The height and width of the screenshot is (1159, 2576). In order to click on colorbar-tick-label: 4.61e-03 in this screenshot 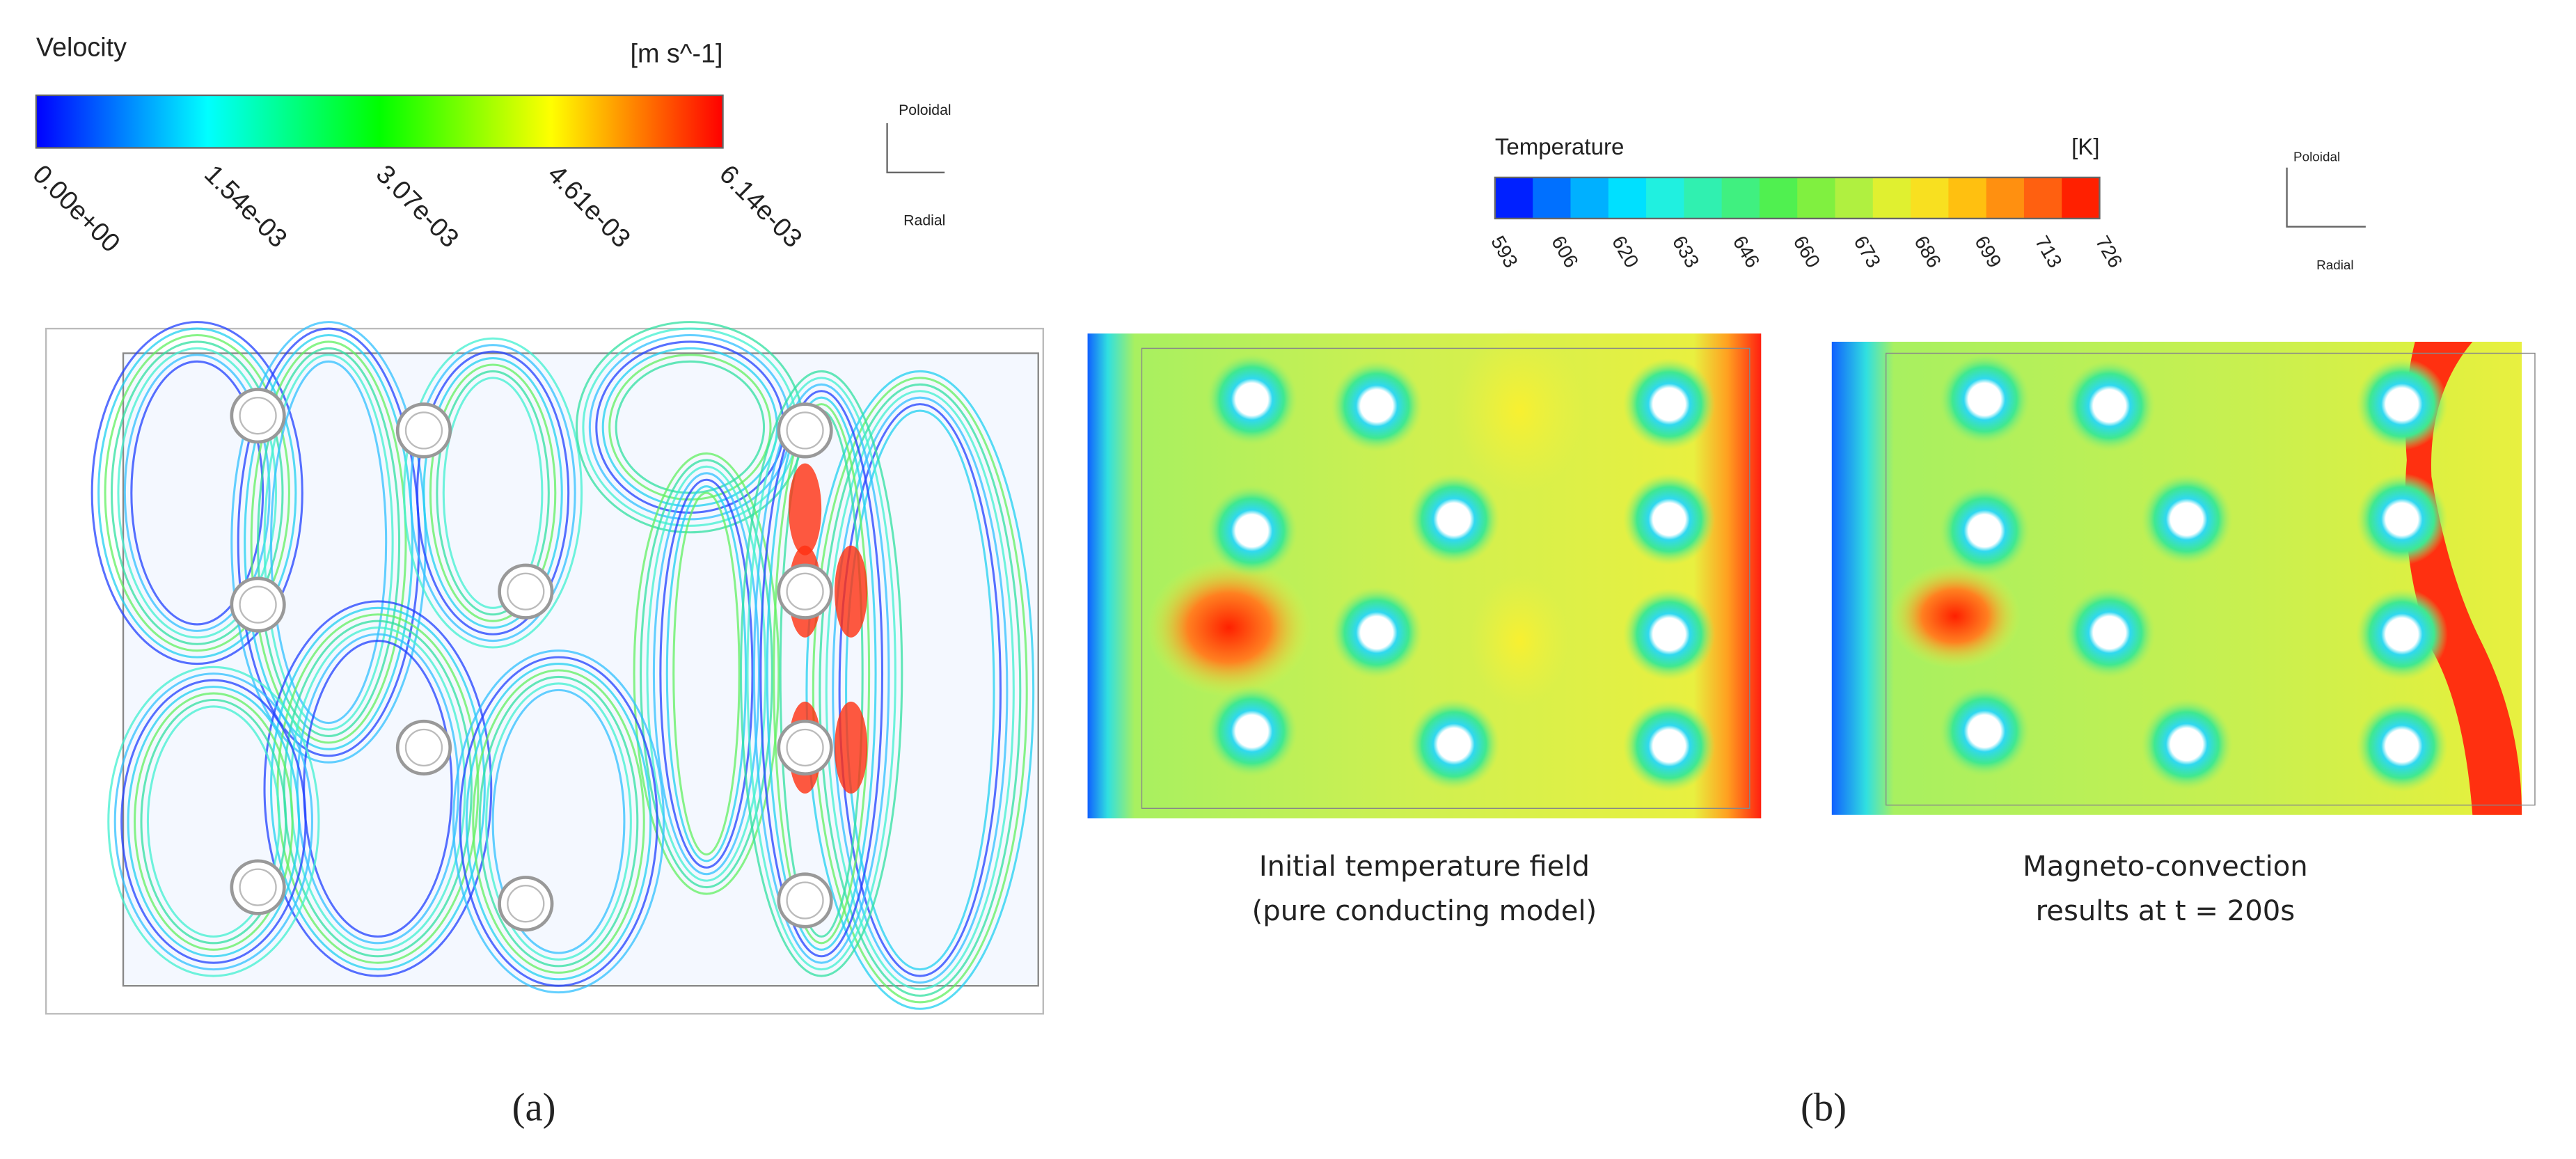, I will do `click(588, 206)`.